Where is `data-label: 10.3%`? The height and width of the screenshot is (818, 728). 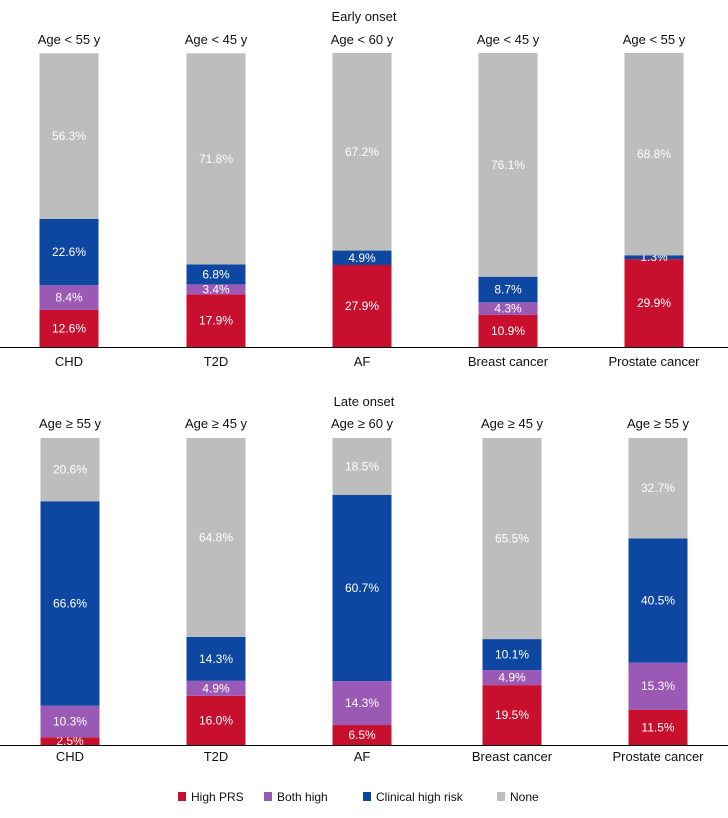
data-label: 10.3% is located at coordinates (70, 722).